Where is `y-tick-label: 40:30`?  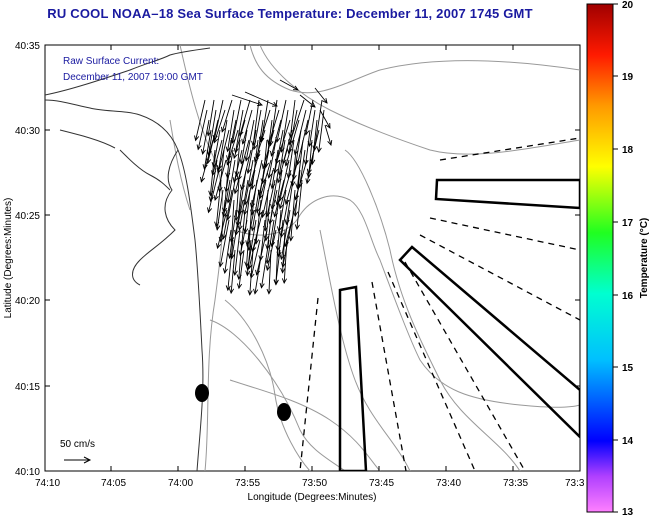
y-tick-label: 40:30 is located at coordinates (27, 131).